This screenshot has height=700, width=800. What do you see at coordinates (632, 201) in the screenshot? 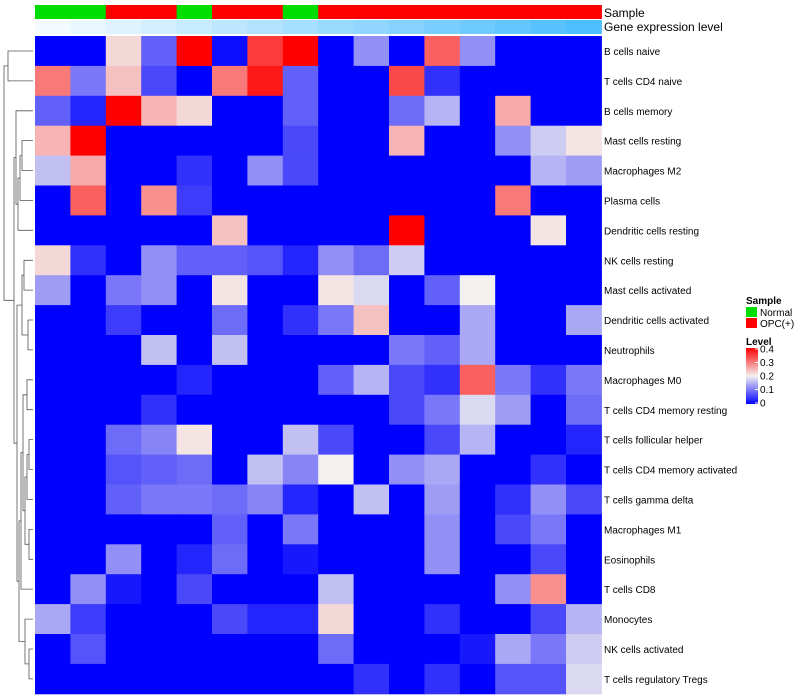
I see `row-label: Plasma cells` at bounding box center [632, 201].